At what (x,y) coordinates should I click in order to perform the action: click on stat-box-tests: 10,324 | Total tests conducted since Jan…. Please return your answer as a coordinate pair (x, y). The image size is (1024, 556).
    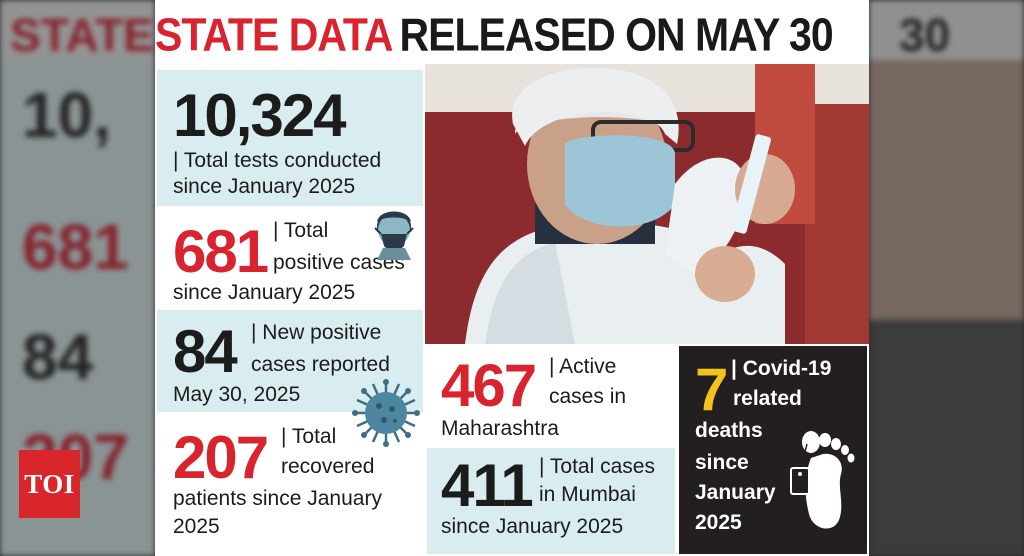
    Looking at the image, I should click on (290, 138).